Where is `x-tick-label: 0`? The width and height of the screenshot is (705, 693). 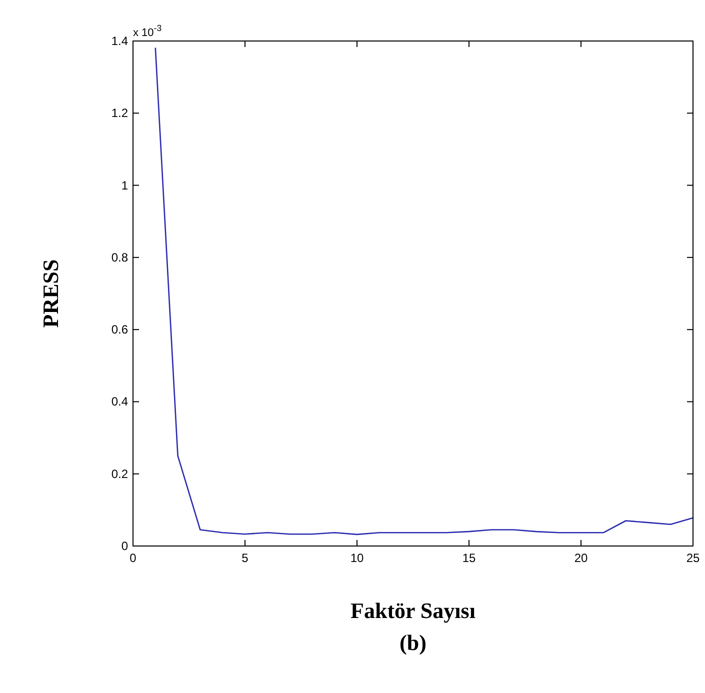
x-tick-label: 0 is located at coordinates (133, 558).